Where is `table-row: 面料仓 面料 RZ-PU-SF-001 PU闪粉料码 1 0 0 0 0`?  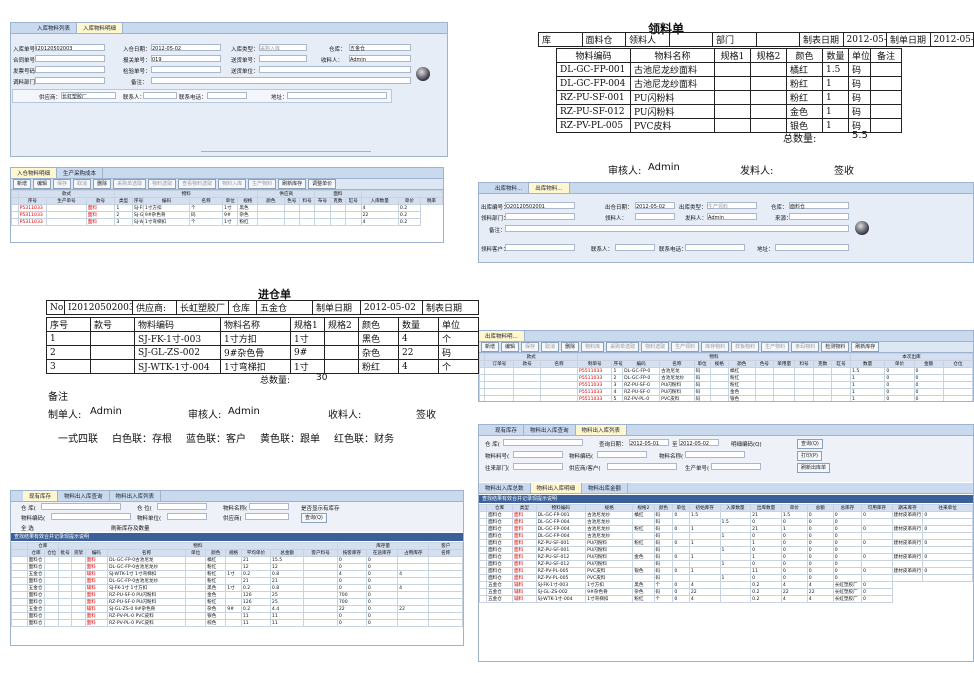 table-row: 面料仓 面料 RZ-PU-SF-001 PU闪粉料码 1 0 0 0 0 is located at coordinates (726, 550).